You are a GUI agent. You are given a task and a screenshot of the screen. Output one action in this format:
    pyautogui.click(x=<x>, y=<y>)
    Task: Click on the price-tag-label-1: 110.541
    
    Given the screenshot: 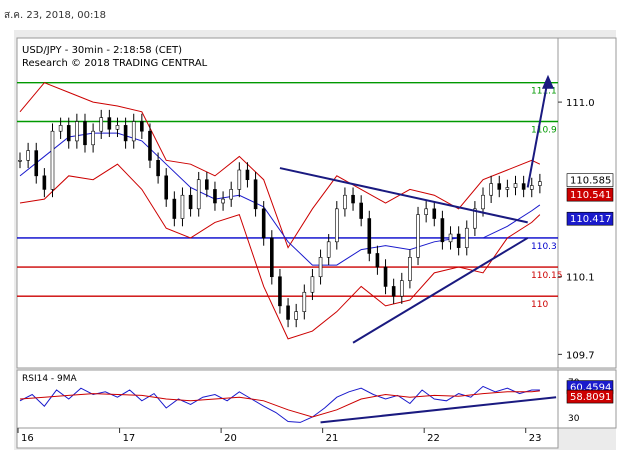 What is the action you would take?
    pyautogui.click(x=590, y=195)
    